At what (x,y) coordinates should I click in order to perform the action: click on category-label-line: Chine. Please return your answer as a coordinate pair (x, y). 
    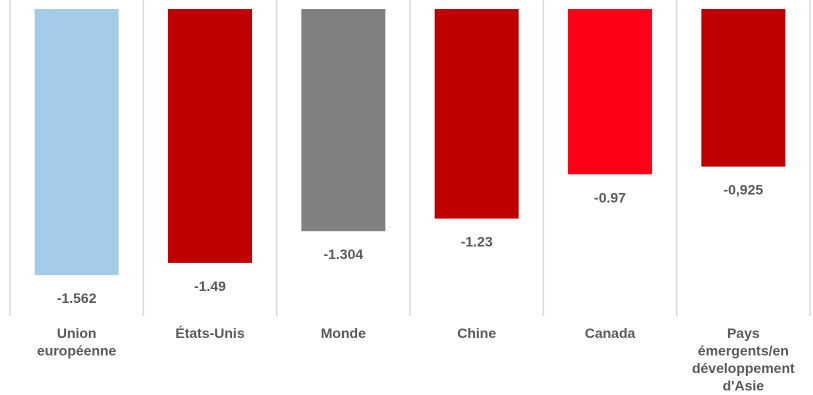
    Looking at the image, I should click on (476, 333).